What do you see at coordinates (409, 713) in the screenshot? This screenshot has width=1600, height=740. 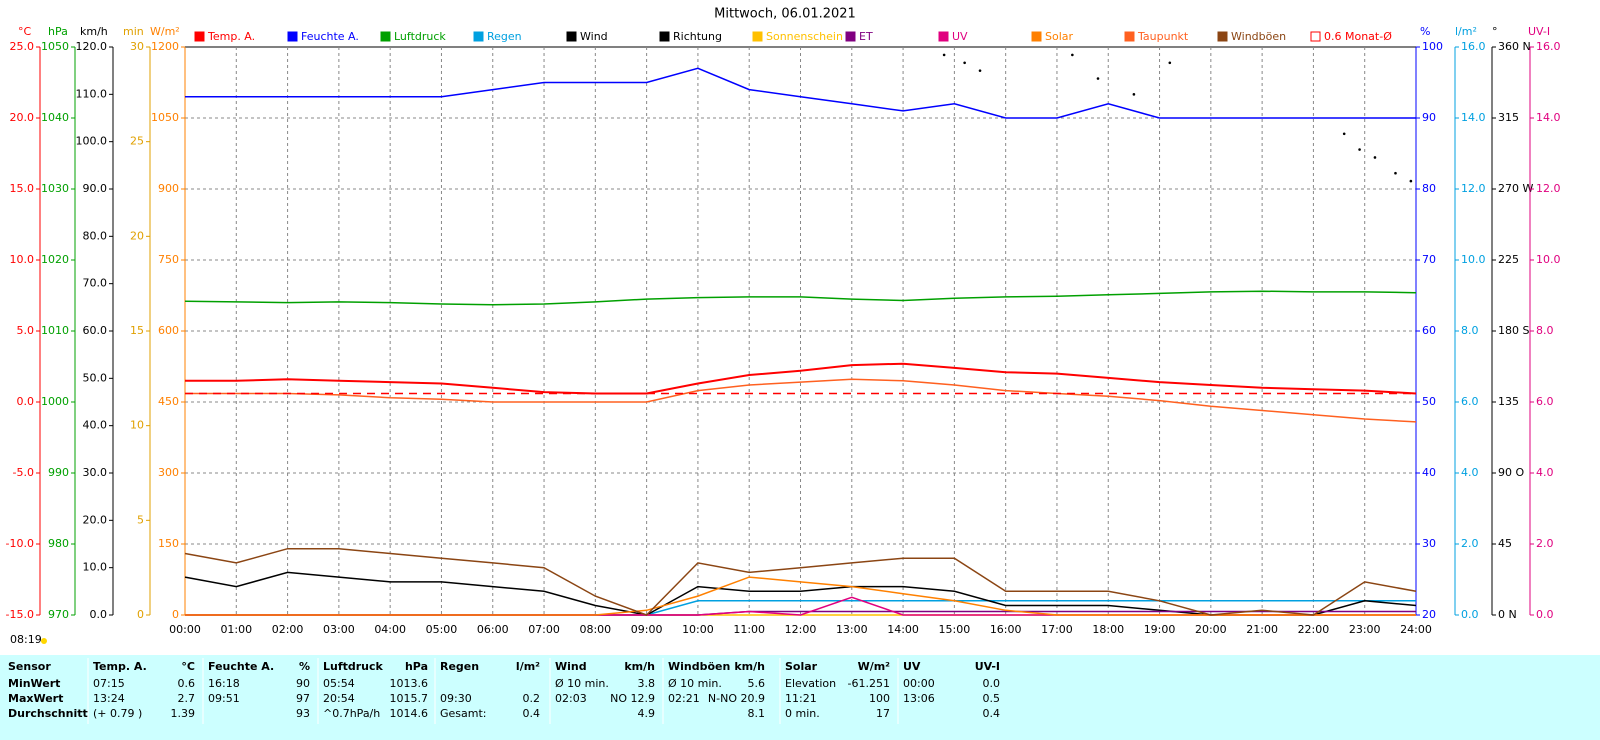 I see `table-cell: 1014.6` at bounding box center [409, 713].